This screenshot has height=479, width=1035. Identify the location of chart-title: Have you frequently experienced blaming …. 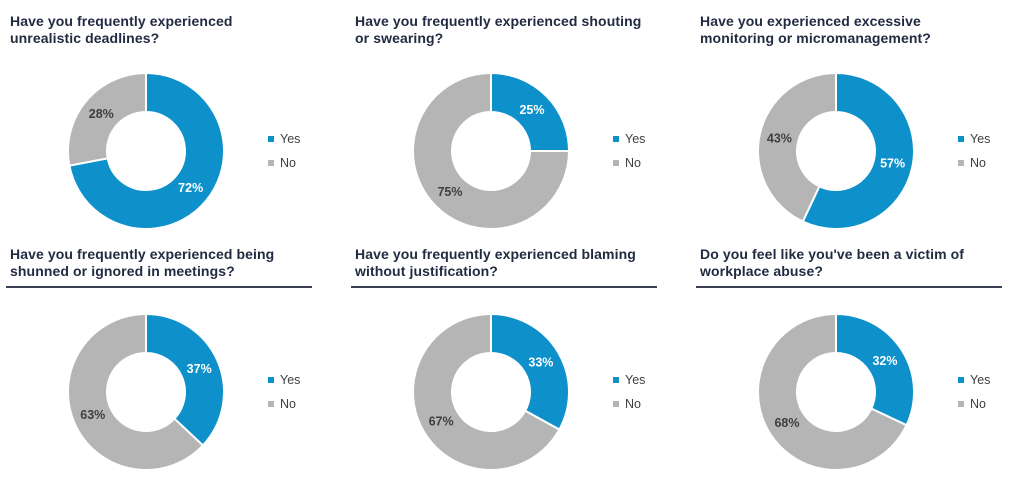
(495, 262).